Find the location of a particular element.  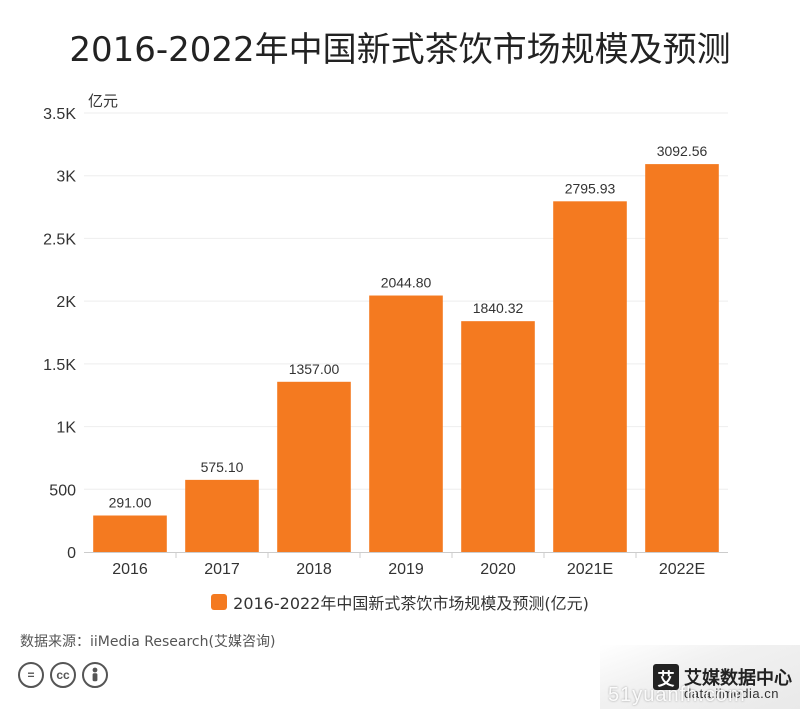

x-tick-label: 2020 is located at coordinates (498, 569).